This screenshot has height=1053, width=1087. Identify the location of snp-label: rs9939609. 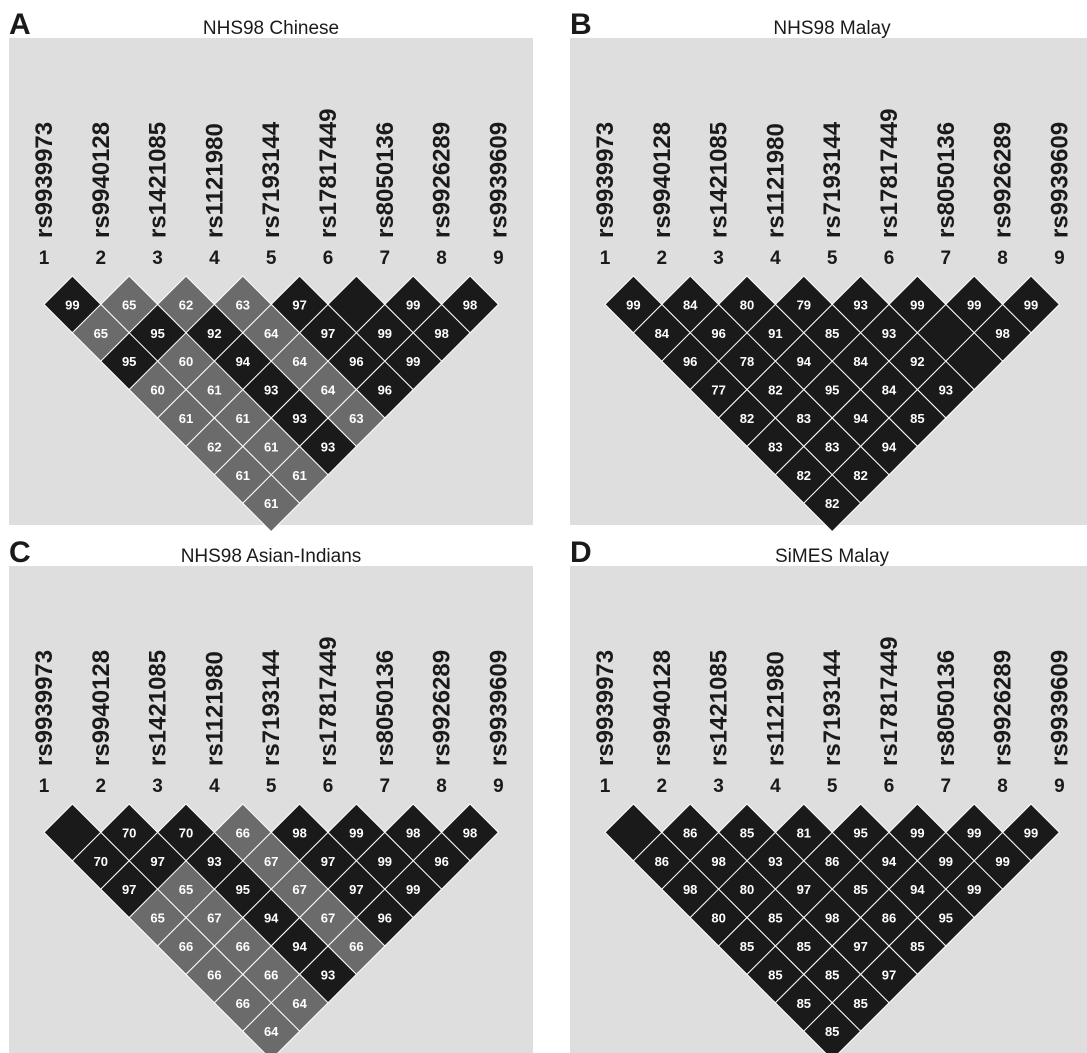
(1059, 180).